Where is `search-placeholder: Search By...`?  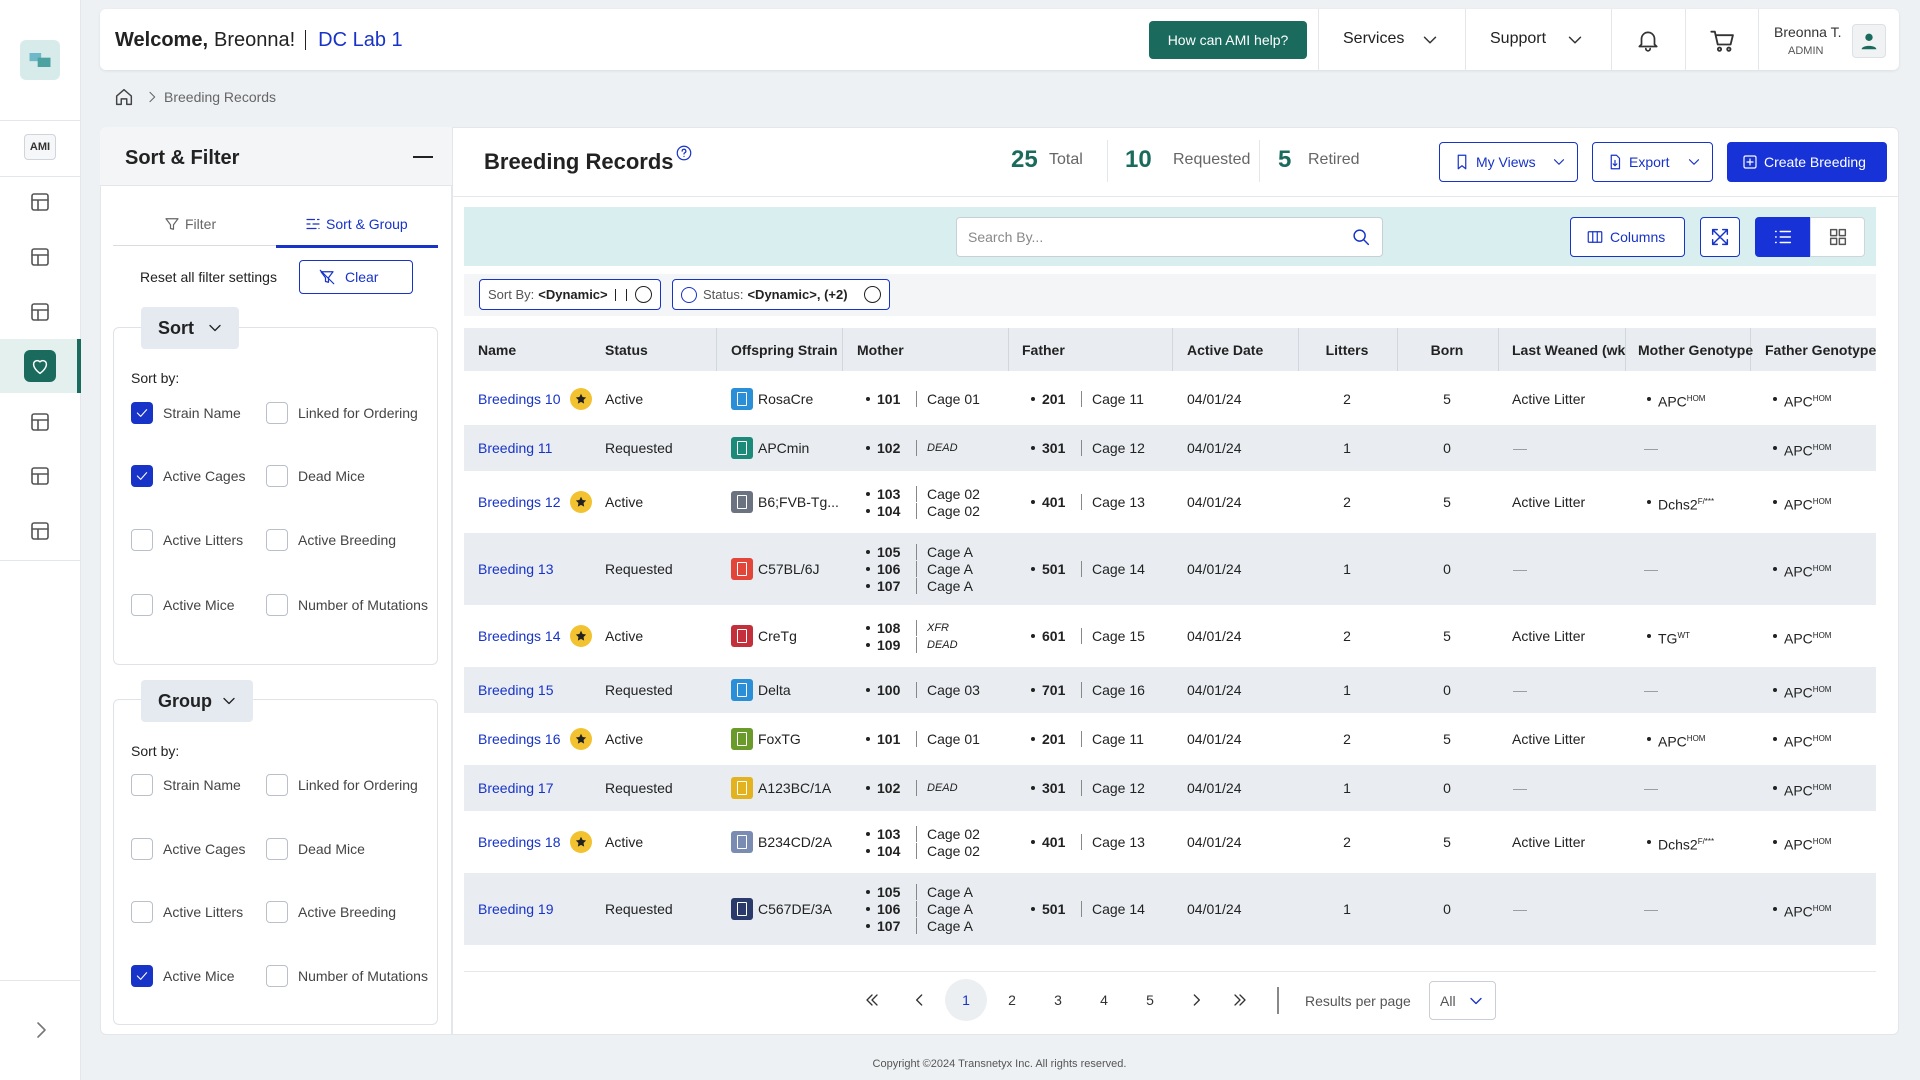
search-placeholder: Search By... is located at coordinates (1006, 237).